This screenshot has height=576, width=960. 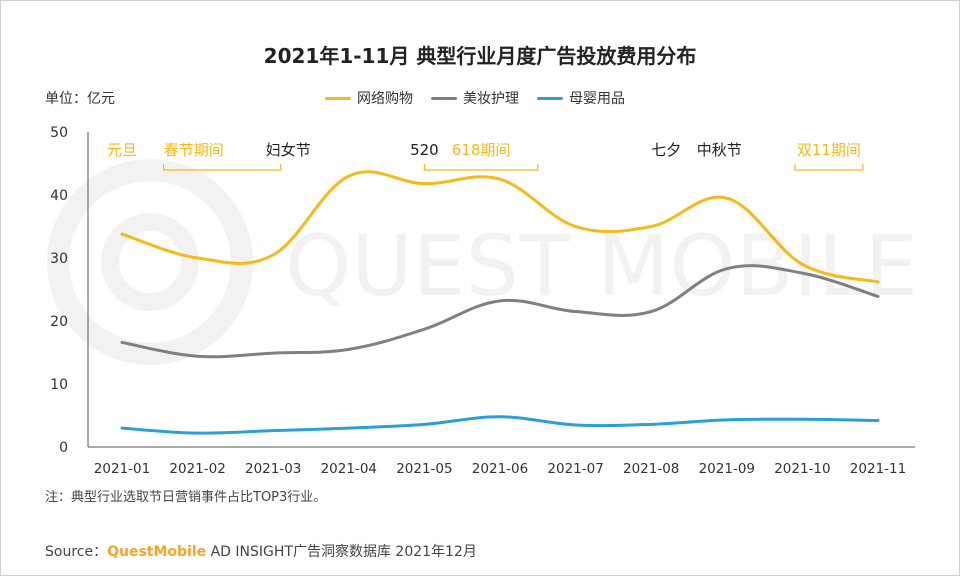 I want to click on event-label-highlight: 618期间, so click(x=481, y=150).